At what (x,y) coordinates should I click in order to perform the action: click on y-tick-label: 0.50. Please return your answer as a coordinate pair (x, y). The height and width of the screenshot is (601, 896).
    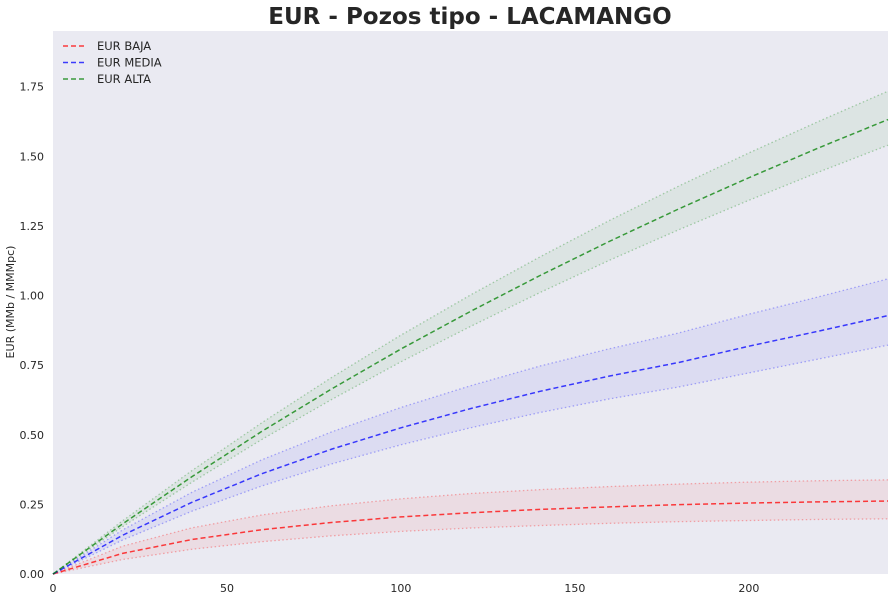
    Looking at the image, I should click on (32, 435).